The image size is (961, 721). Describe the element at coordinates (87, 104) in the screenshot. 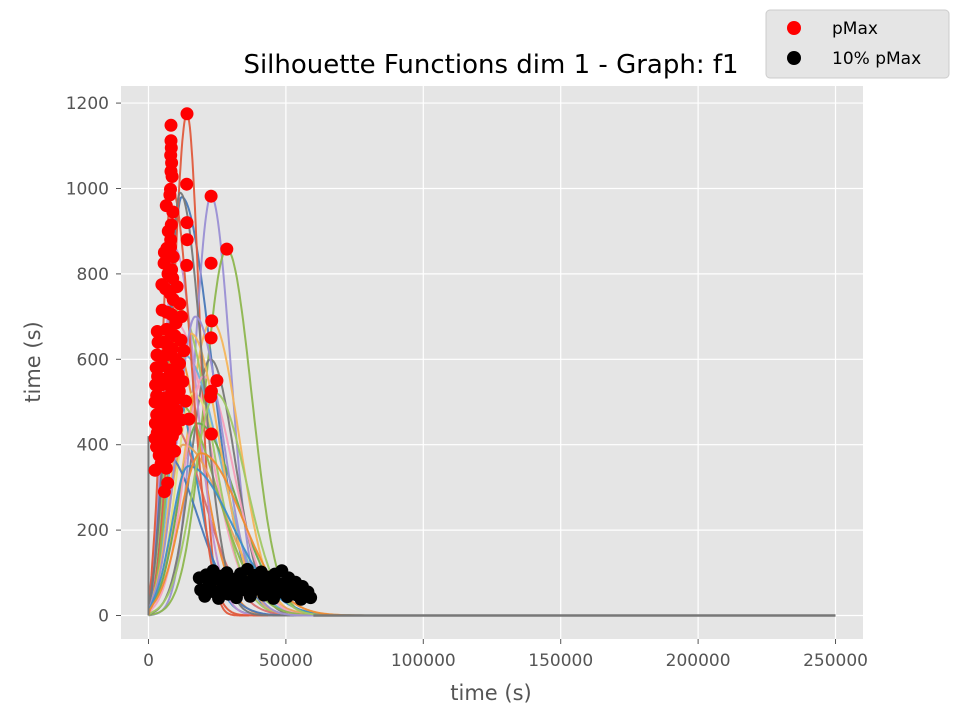

I see `y-tick-label: 1200` at that location.